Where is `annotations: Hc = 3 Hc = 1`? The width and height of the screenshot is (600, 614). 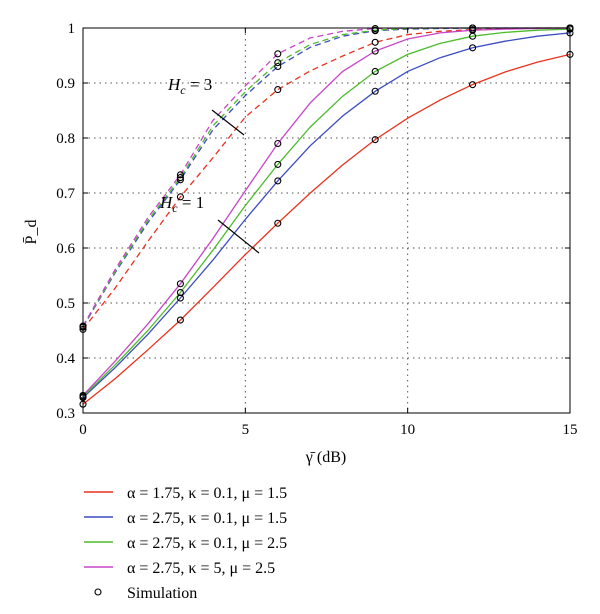 annotations: Hc = 3 Hc = 1 is located at coordinates (209, 164).